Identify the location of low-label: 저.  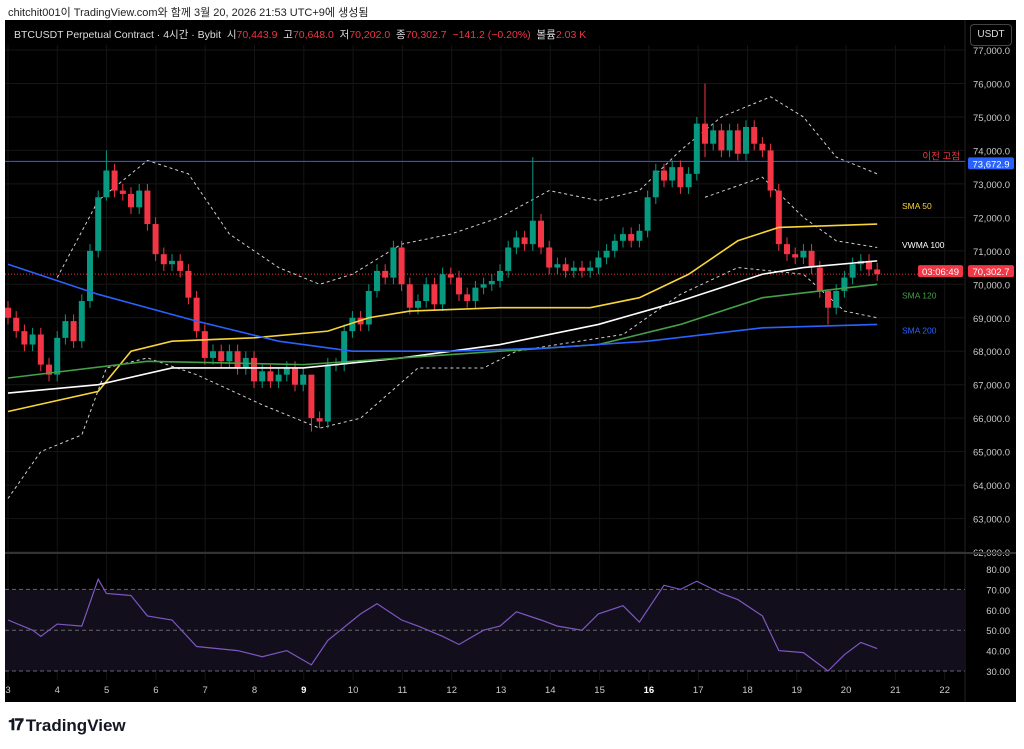
(344, 35).